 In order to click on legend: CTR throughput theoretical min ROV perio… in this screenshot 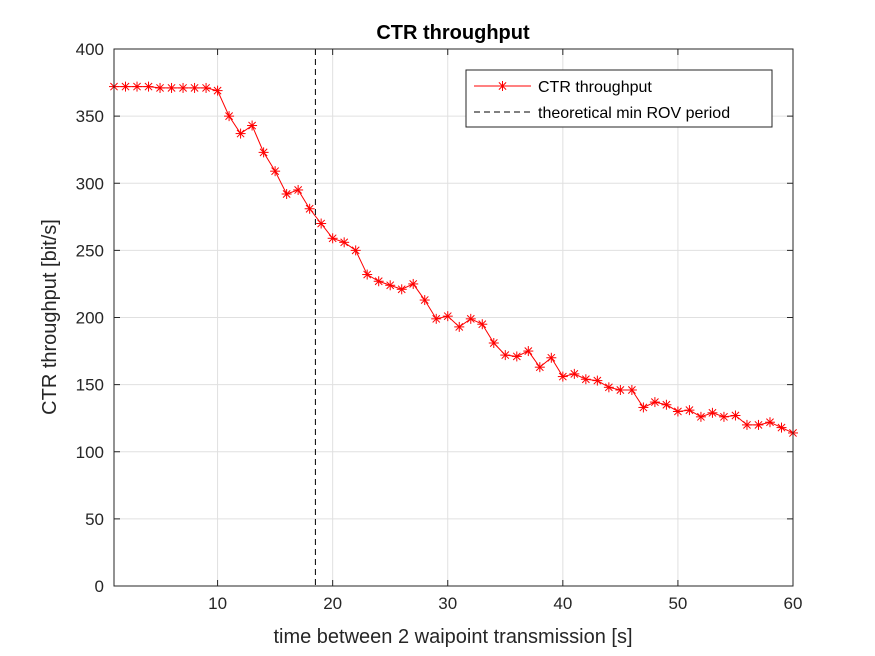, I will do `click(619, 98)`.